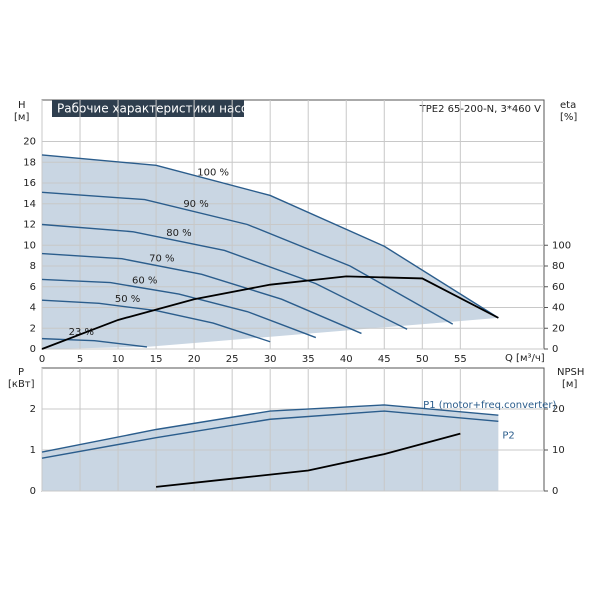 The height and width of the screenshot is (600, 600). I want to click on curve-label: 60 %, so click(144, 280).